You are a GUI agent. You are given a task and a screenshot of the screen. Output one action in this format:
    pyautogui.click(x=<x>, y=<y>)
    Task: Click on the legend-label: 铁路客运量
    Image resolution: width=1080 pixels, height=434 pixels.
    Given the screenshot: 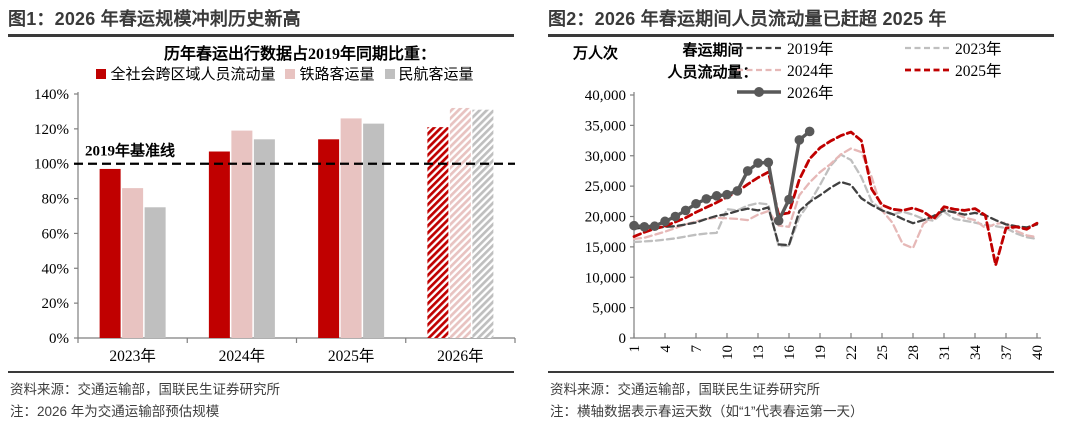 What is the action you would take?
    pyautogui.click(x=337, y=75)
    